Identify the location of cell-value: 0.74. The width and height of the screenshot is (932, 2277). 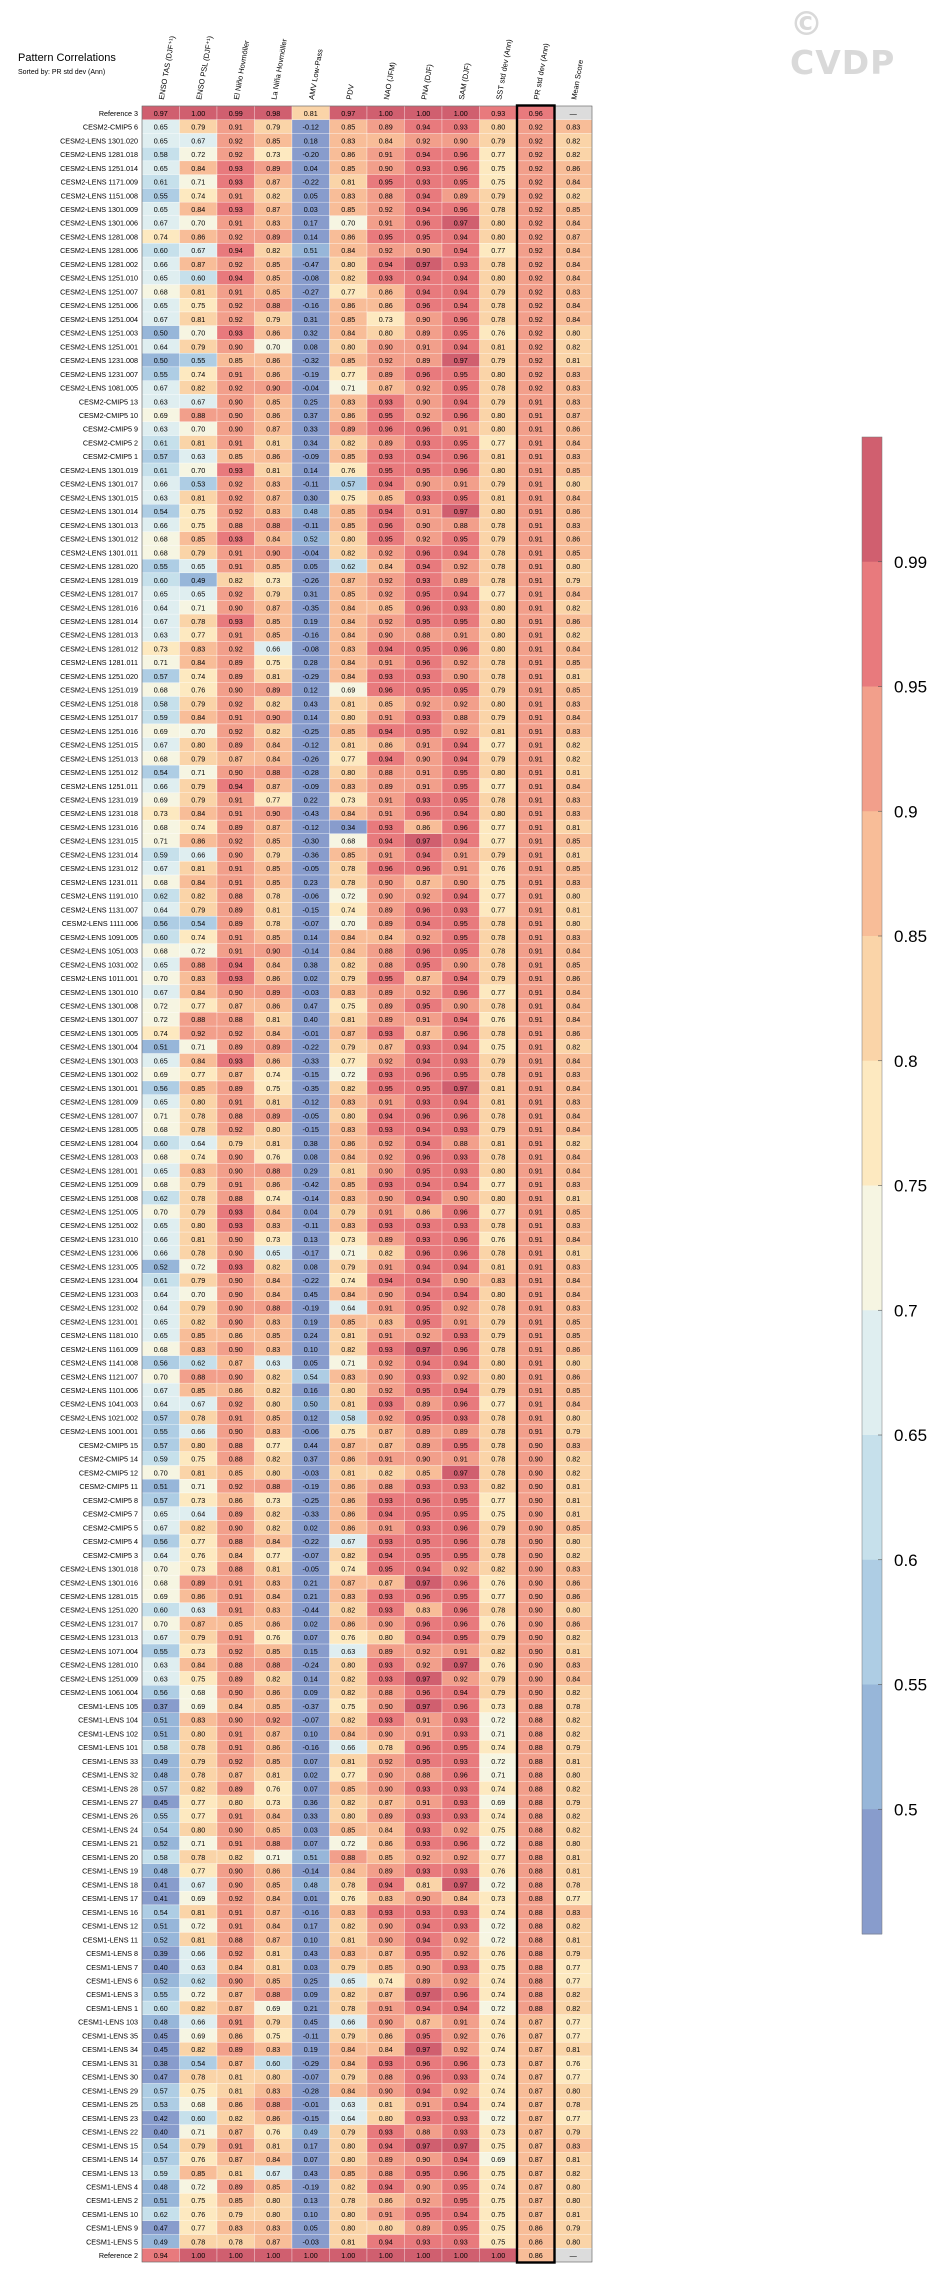
(498, 2022).